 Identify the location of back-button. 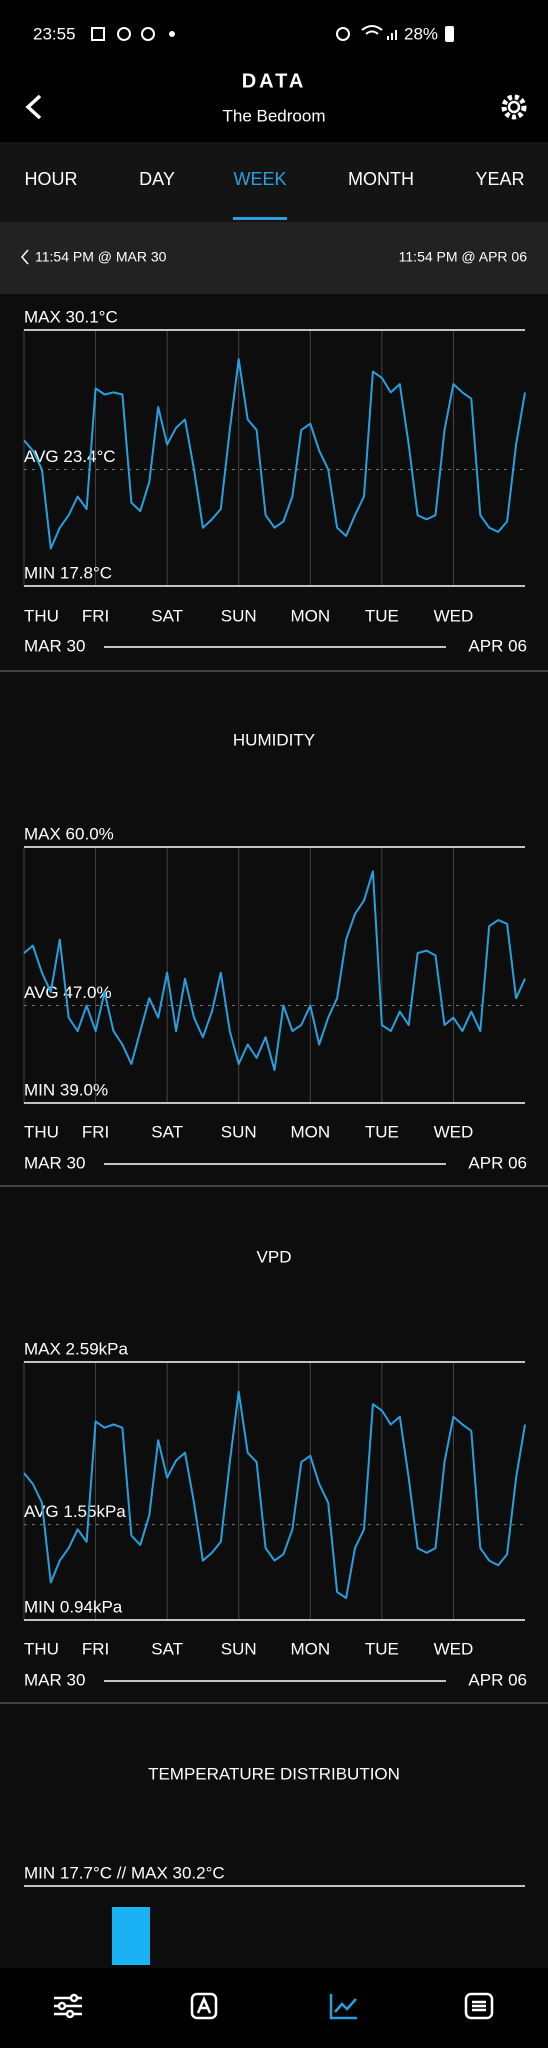
(33, 107).